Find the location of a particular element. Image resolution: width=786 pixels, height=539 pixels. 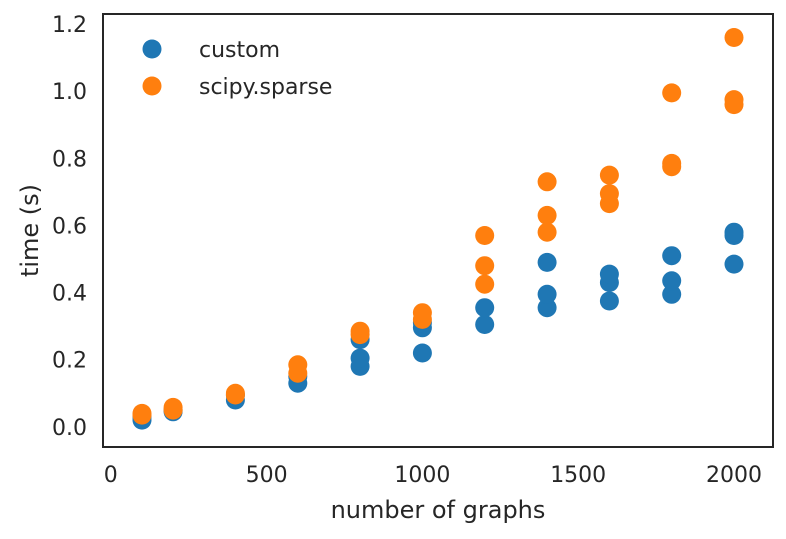

y-tick-label: 0.6 is located at coordinates (69, 227).